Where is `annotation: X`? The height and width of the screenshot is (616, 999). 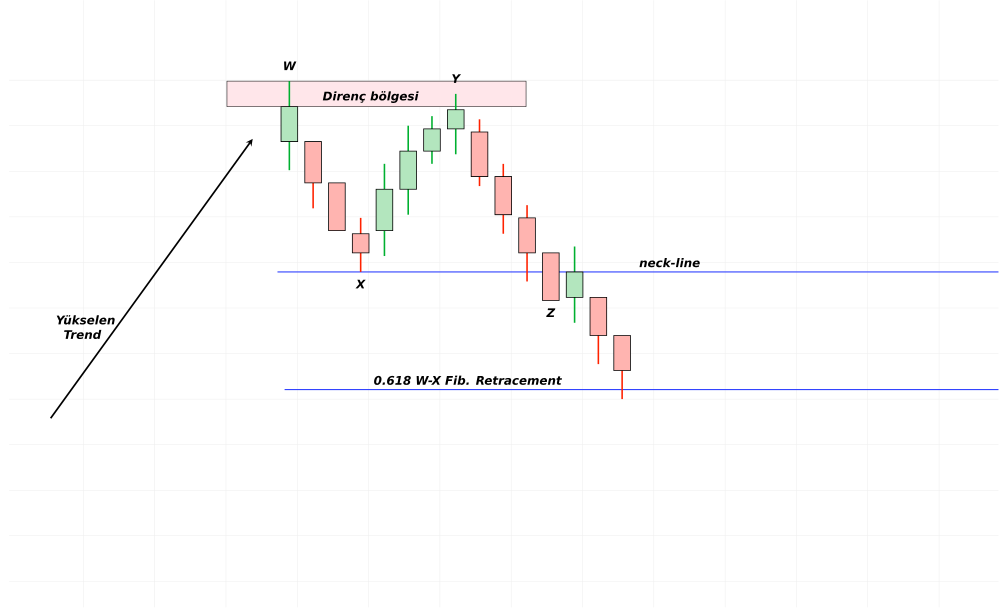
annotation: X is located at coordinates (360, 284).